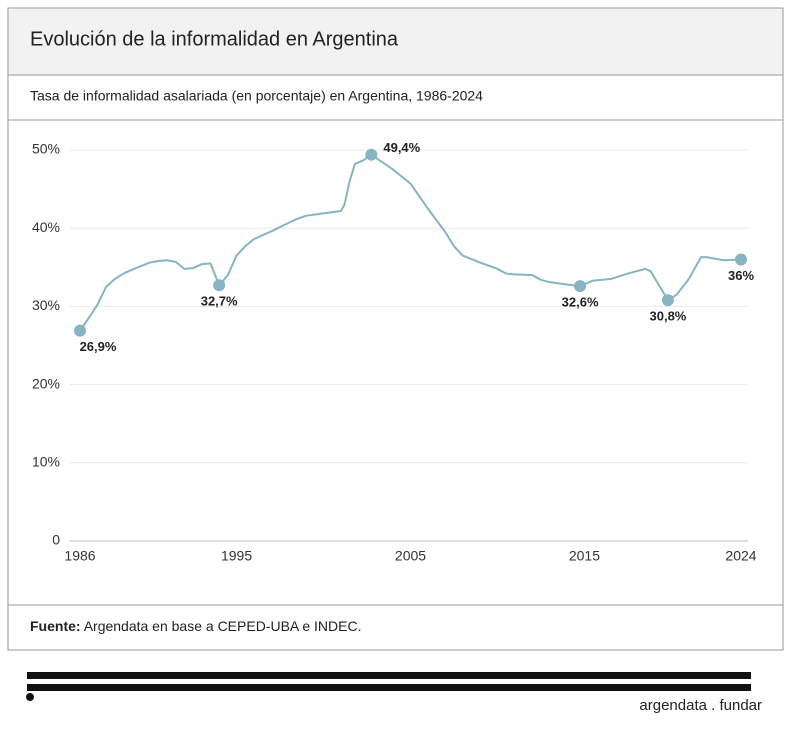 This screenshot has width=790, height=743. I want to click on y-tick-label: 40%, so click(46, 227).